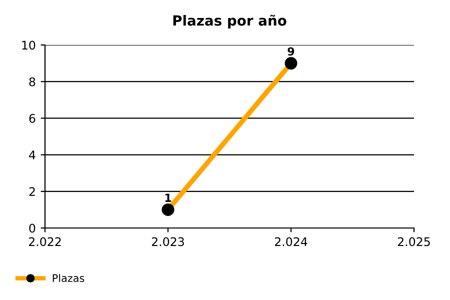 The image size is (450, 300). What do you see at coordinates (414, 241) in the screenshot?
I see `x-tick-label: 2.025` at bounding box center [414, 241].